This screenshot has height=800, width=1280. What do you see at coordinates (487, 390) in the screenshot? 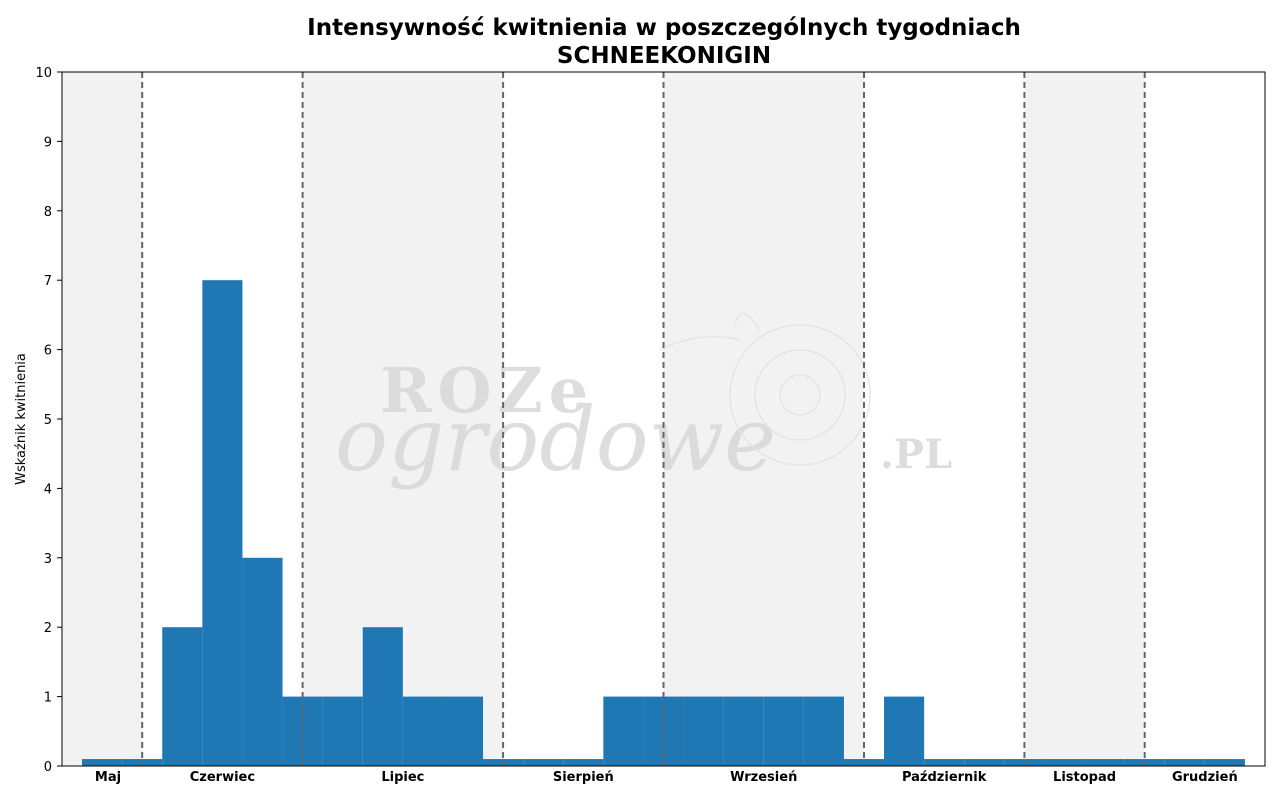
I see `watermark-roze: ROZe` at bounding box center [487, 390].